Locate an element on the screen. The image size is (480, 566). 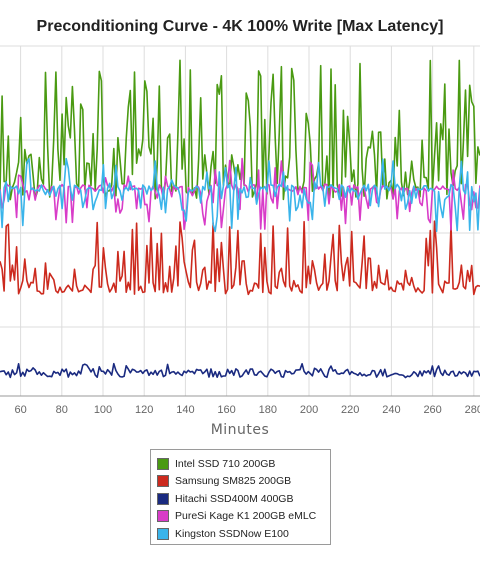
legend-label: PureSi Kage K1 200GB eMLC is located at coordinates (246, 516).